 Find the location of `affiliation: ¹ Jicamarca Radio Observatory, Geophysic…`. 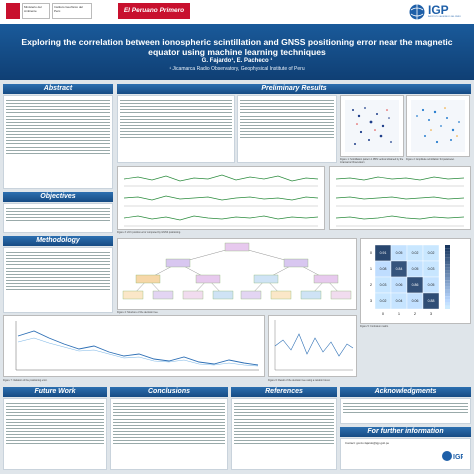

affiliation: ¹ Jicamarca Radio Observatory, Geophysic… is located at coordinates (237, 69).